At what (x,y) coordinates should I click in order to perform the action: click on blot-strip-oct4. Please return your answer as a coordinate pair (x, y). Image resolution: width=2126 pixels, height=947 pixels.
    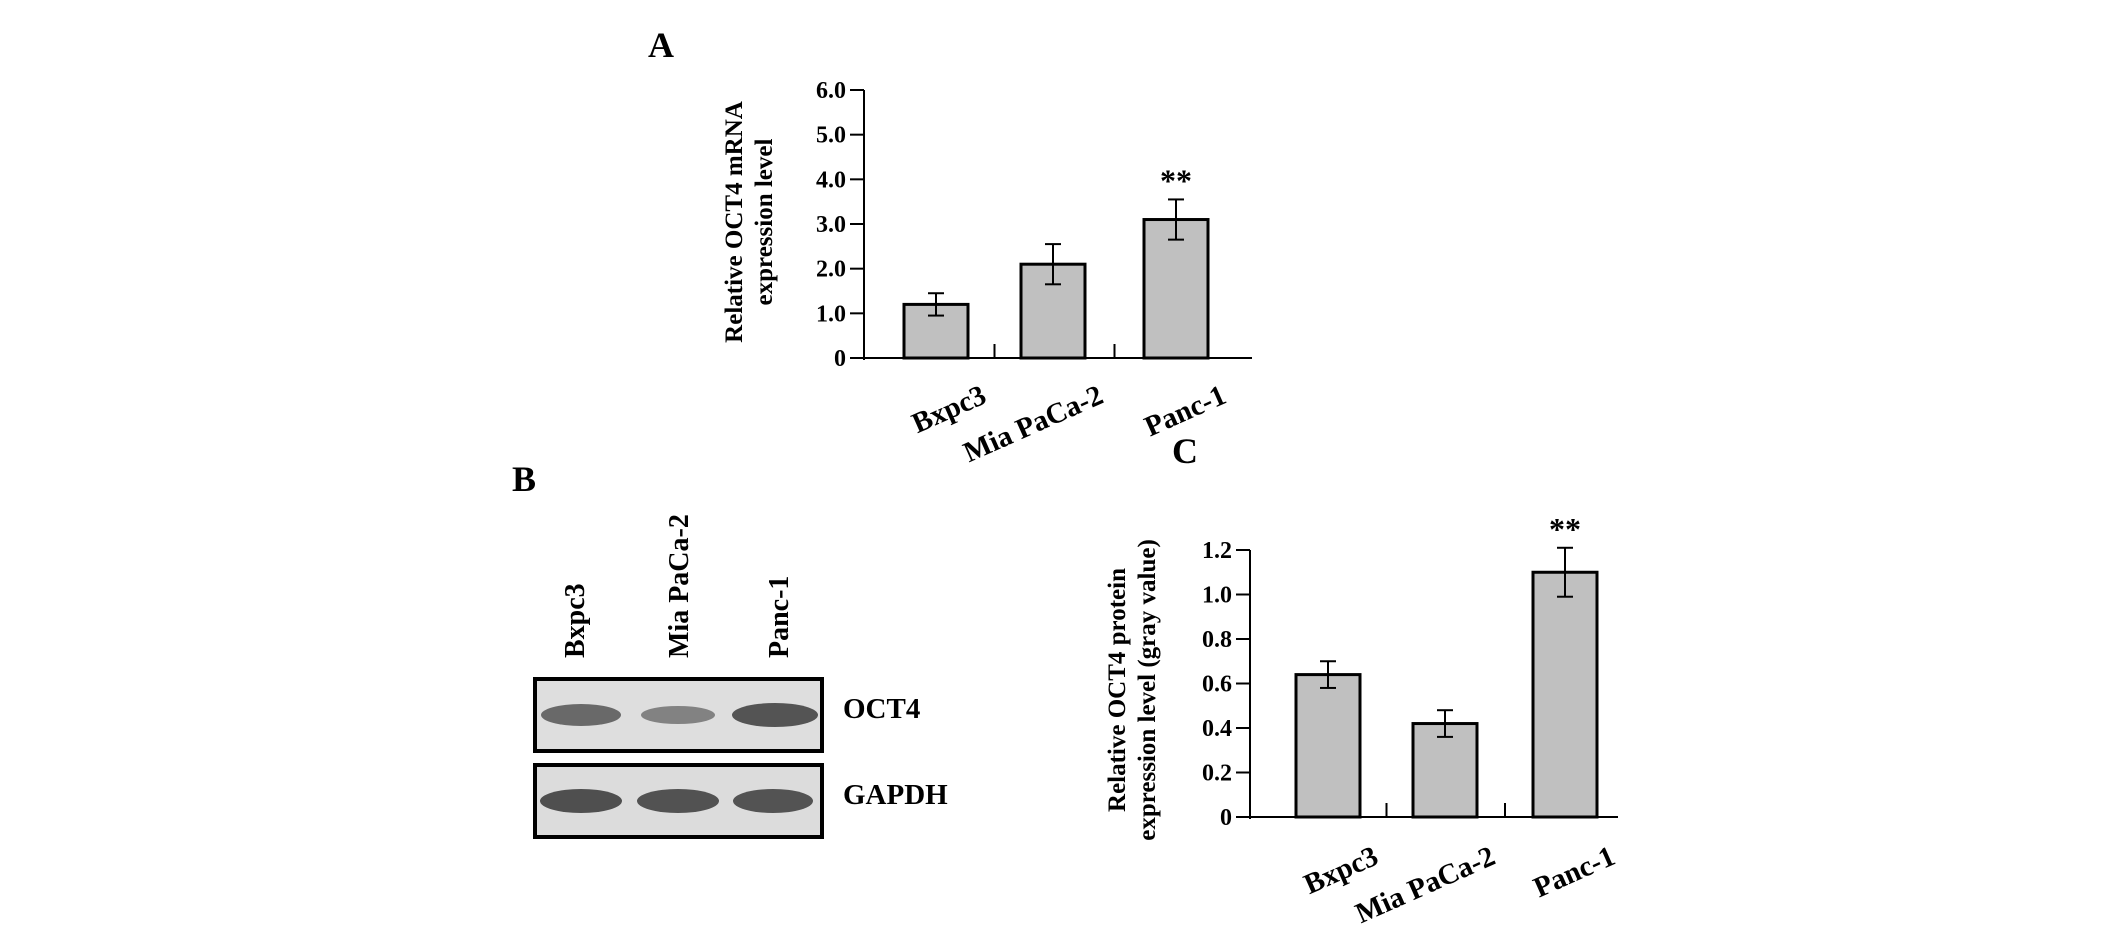
    Looking at the image, I should click on (678, 715).